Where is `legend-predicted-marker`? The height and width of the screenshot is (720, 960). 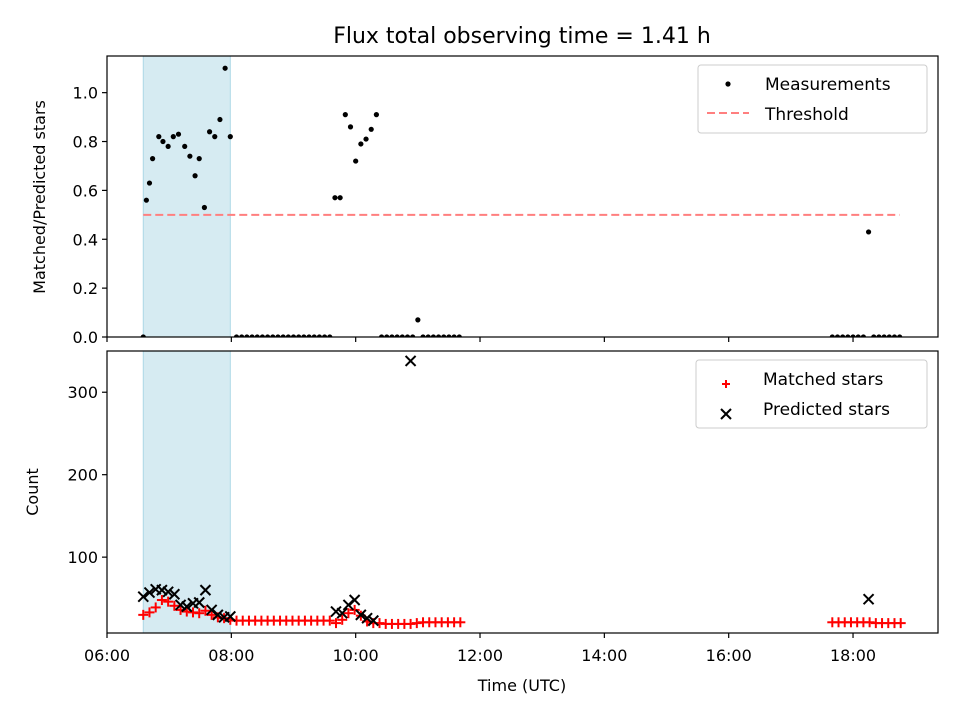 legend-predicted-marker is located at coordinates (726, 414).